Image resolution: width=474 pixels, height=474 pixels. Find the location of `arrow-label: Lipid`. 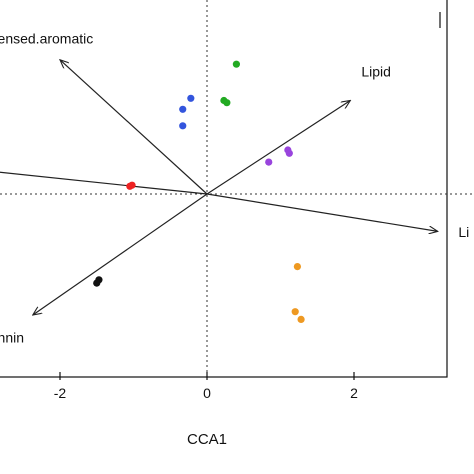

arrow-label: Lipid is located at coordinates (376, 71).